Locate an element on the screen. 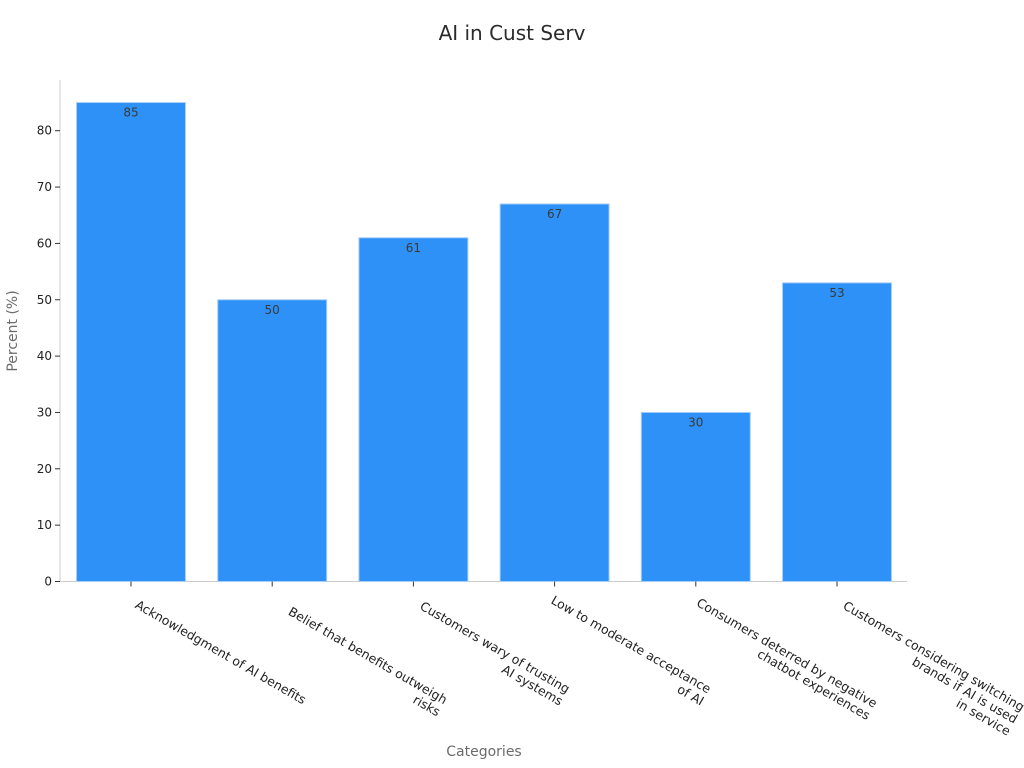 The width and height of the screenshot is (1024, 768). y-tick-label: 80 is located at coordinates (44, 131).